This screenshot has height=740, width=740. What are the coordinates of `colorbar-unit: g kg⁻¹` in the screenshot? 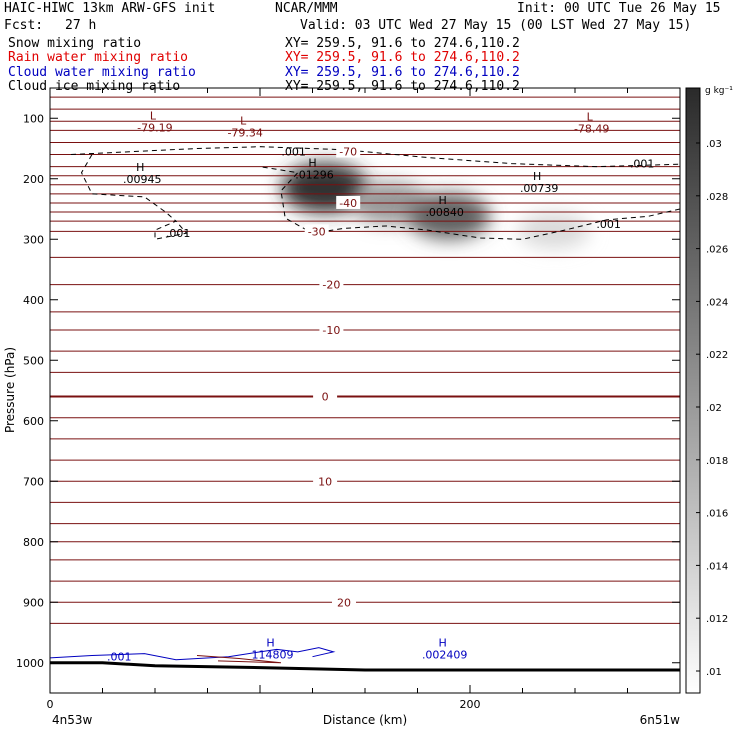 It's located at (719, 91).